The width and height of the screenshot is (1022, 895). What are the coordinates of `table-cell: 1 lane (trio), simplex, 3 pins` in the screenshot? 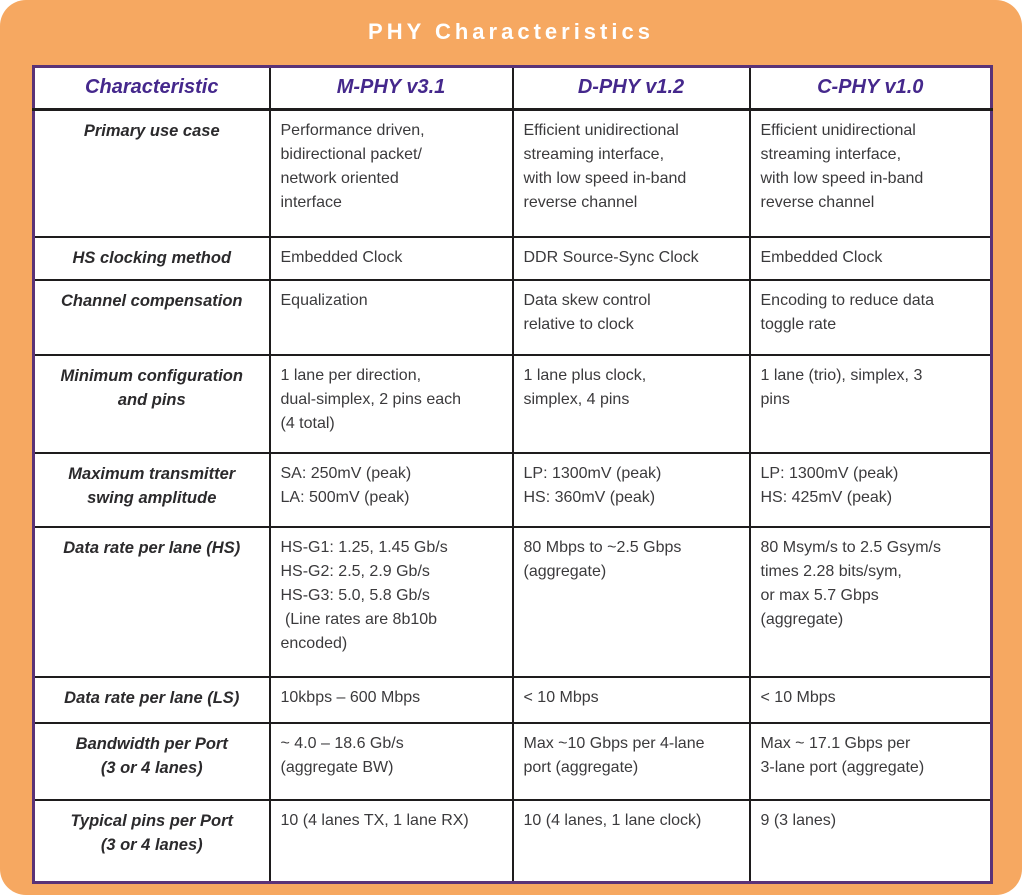 It's located at (870, 403).